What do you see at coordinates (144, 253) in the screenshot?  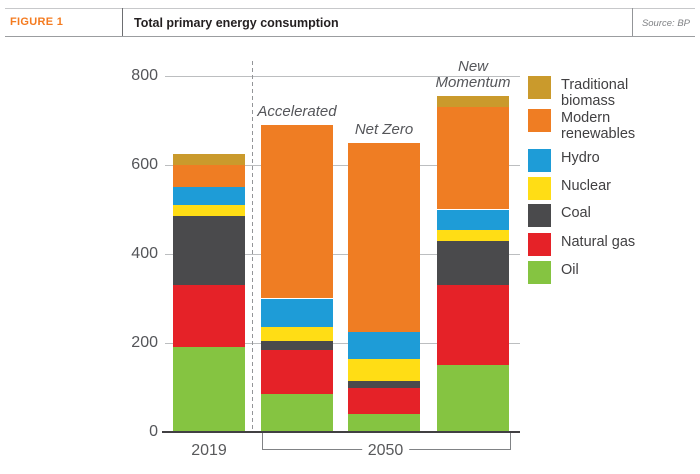 I see `y-axis-tick-400: 400` at bounding box center [144, 253].